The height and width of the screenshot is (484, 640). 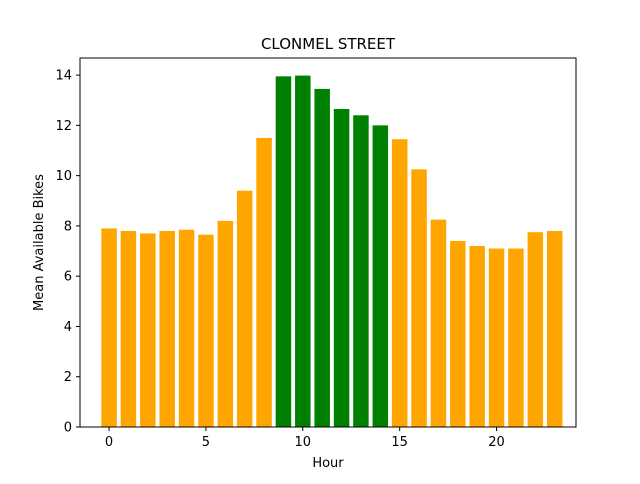 I want to click on y-tick-label: 14, so click(x=63, y=76).